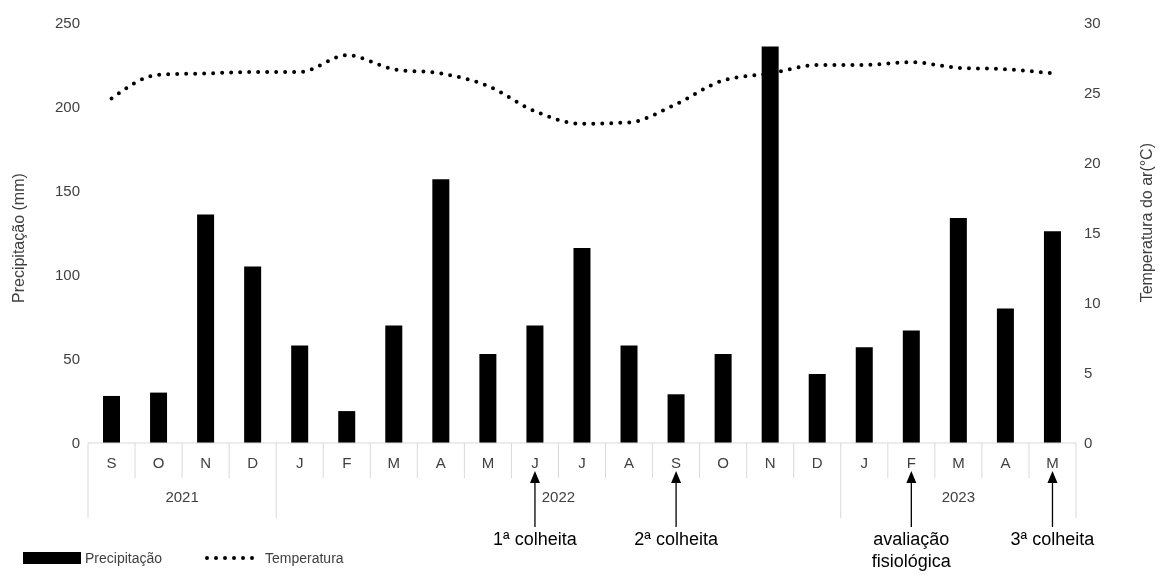  What do you see at coordinates (1092, 303) in the screenshot?
I see `y2-tick-label: 10` at bounding box center [1092, 303].